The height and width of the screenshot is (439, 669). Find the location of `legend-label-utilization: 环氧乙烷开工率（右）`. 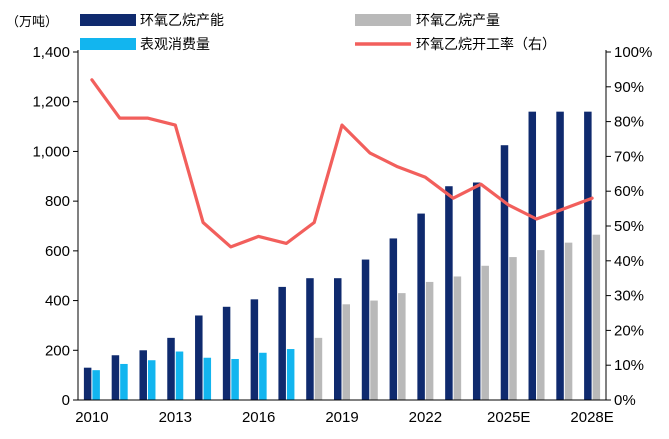

legend-label-utilization: 环氧乙烷开工率（右） is located at coordinates (486, 44).